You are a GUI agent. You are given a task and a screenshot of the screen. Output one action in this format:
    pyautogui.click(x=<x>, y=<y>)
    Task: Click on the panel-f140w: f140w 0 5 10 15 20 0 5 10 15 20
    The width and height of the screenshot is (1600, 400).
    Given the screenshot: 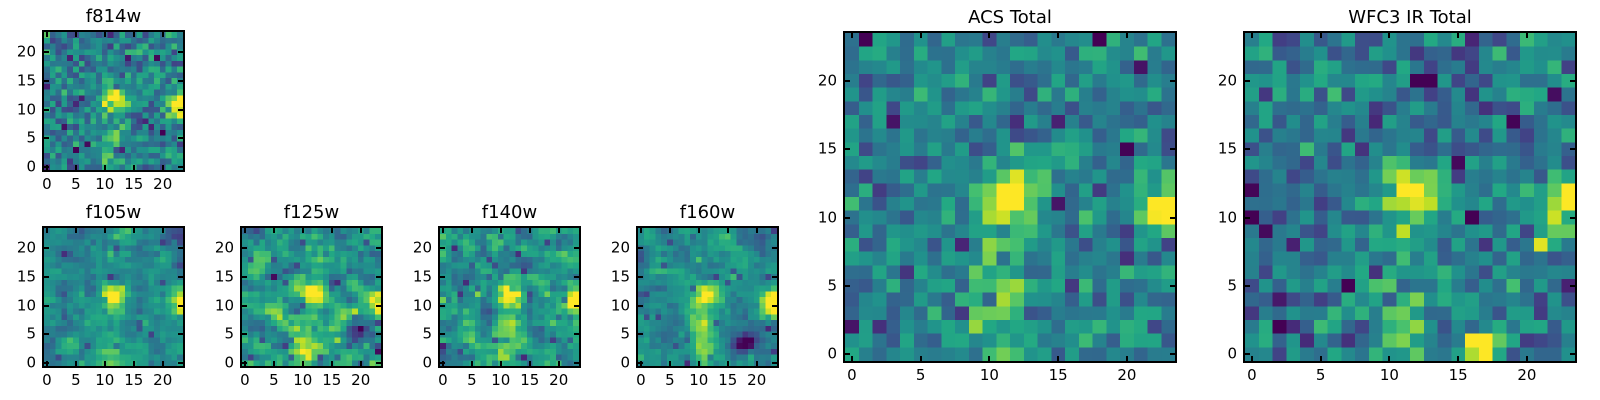 What is the action you would take?
    pyautogui.click(x=497, y=295)
    